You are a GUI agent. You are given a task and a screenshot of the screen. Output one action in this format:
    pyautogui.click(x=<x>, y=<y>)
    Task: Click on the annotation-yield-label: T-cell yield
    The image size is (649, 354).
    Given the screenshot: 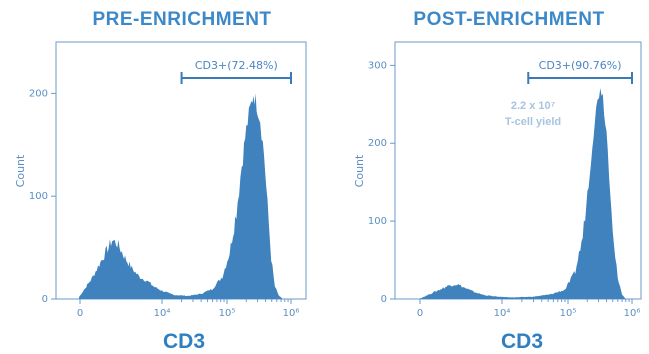 What is the action you would take?
    pyautogui.click(x=533, y=122)
    